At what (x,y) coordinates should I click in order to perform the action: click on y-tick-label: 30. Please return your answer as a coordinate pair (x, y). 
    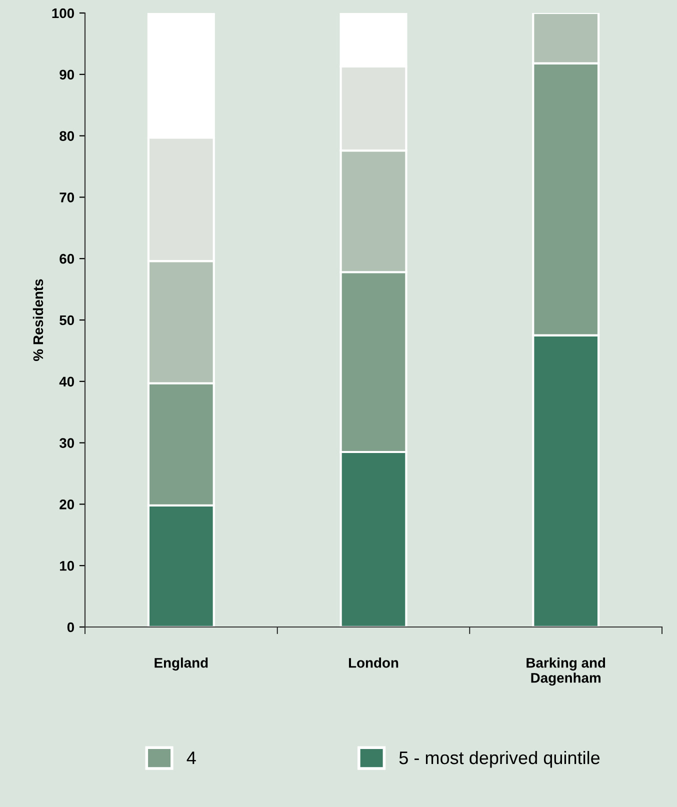
    Looking at the image, I should click on (66, 443).